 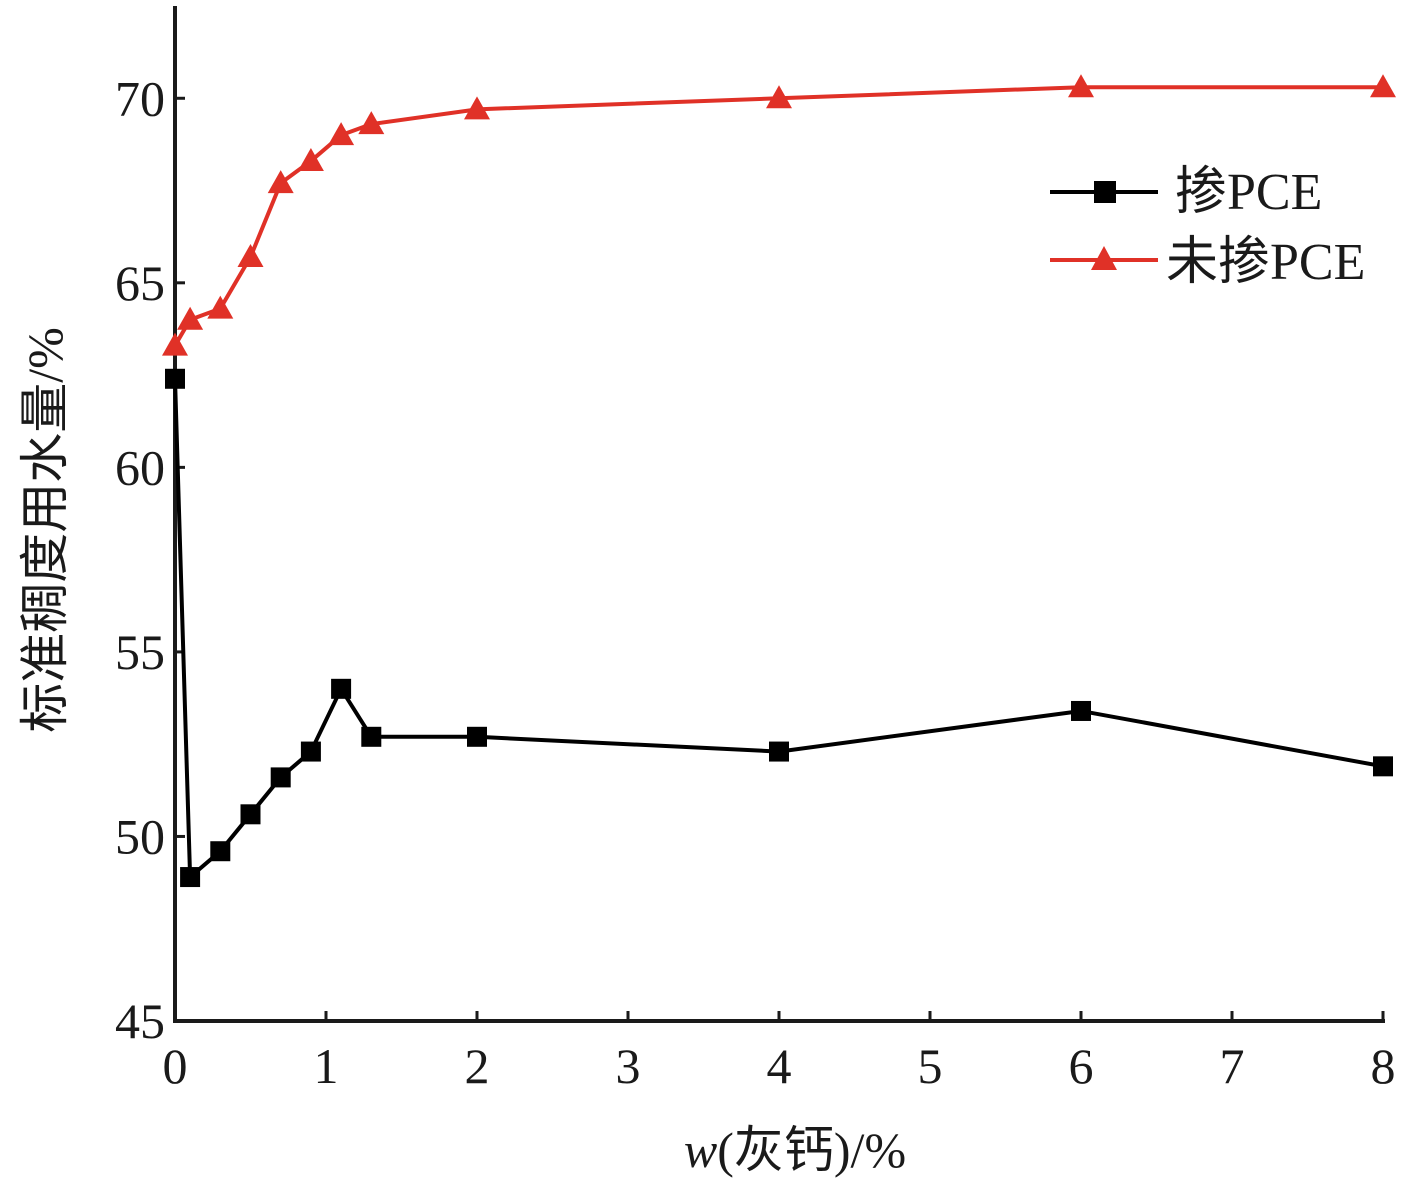 What do you see at coordinates (45, 530) in the screenshot?
I see `y-axis-title: 标准稠度用水量/%` at bounding box center [45, 530].